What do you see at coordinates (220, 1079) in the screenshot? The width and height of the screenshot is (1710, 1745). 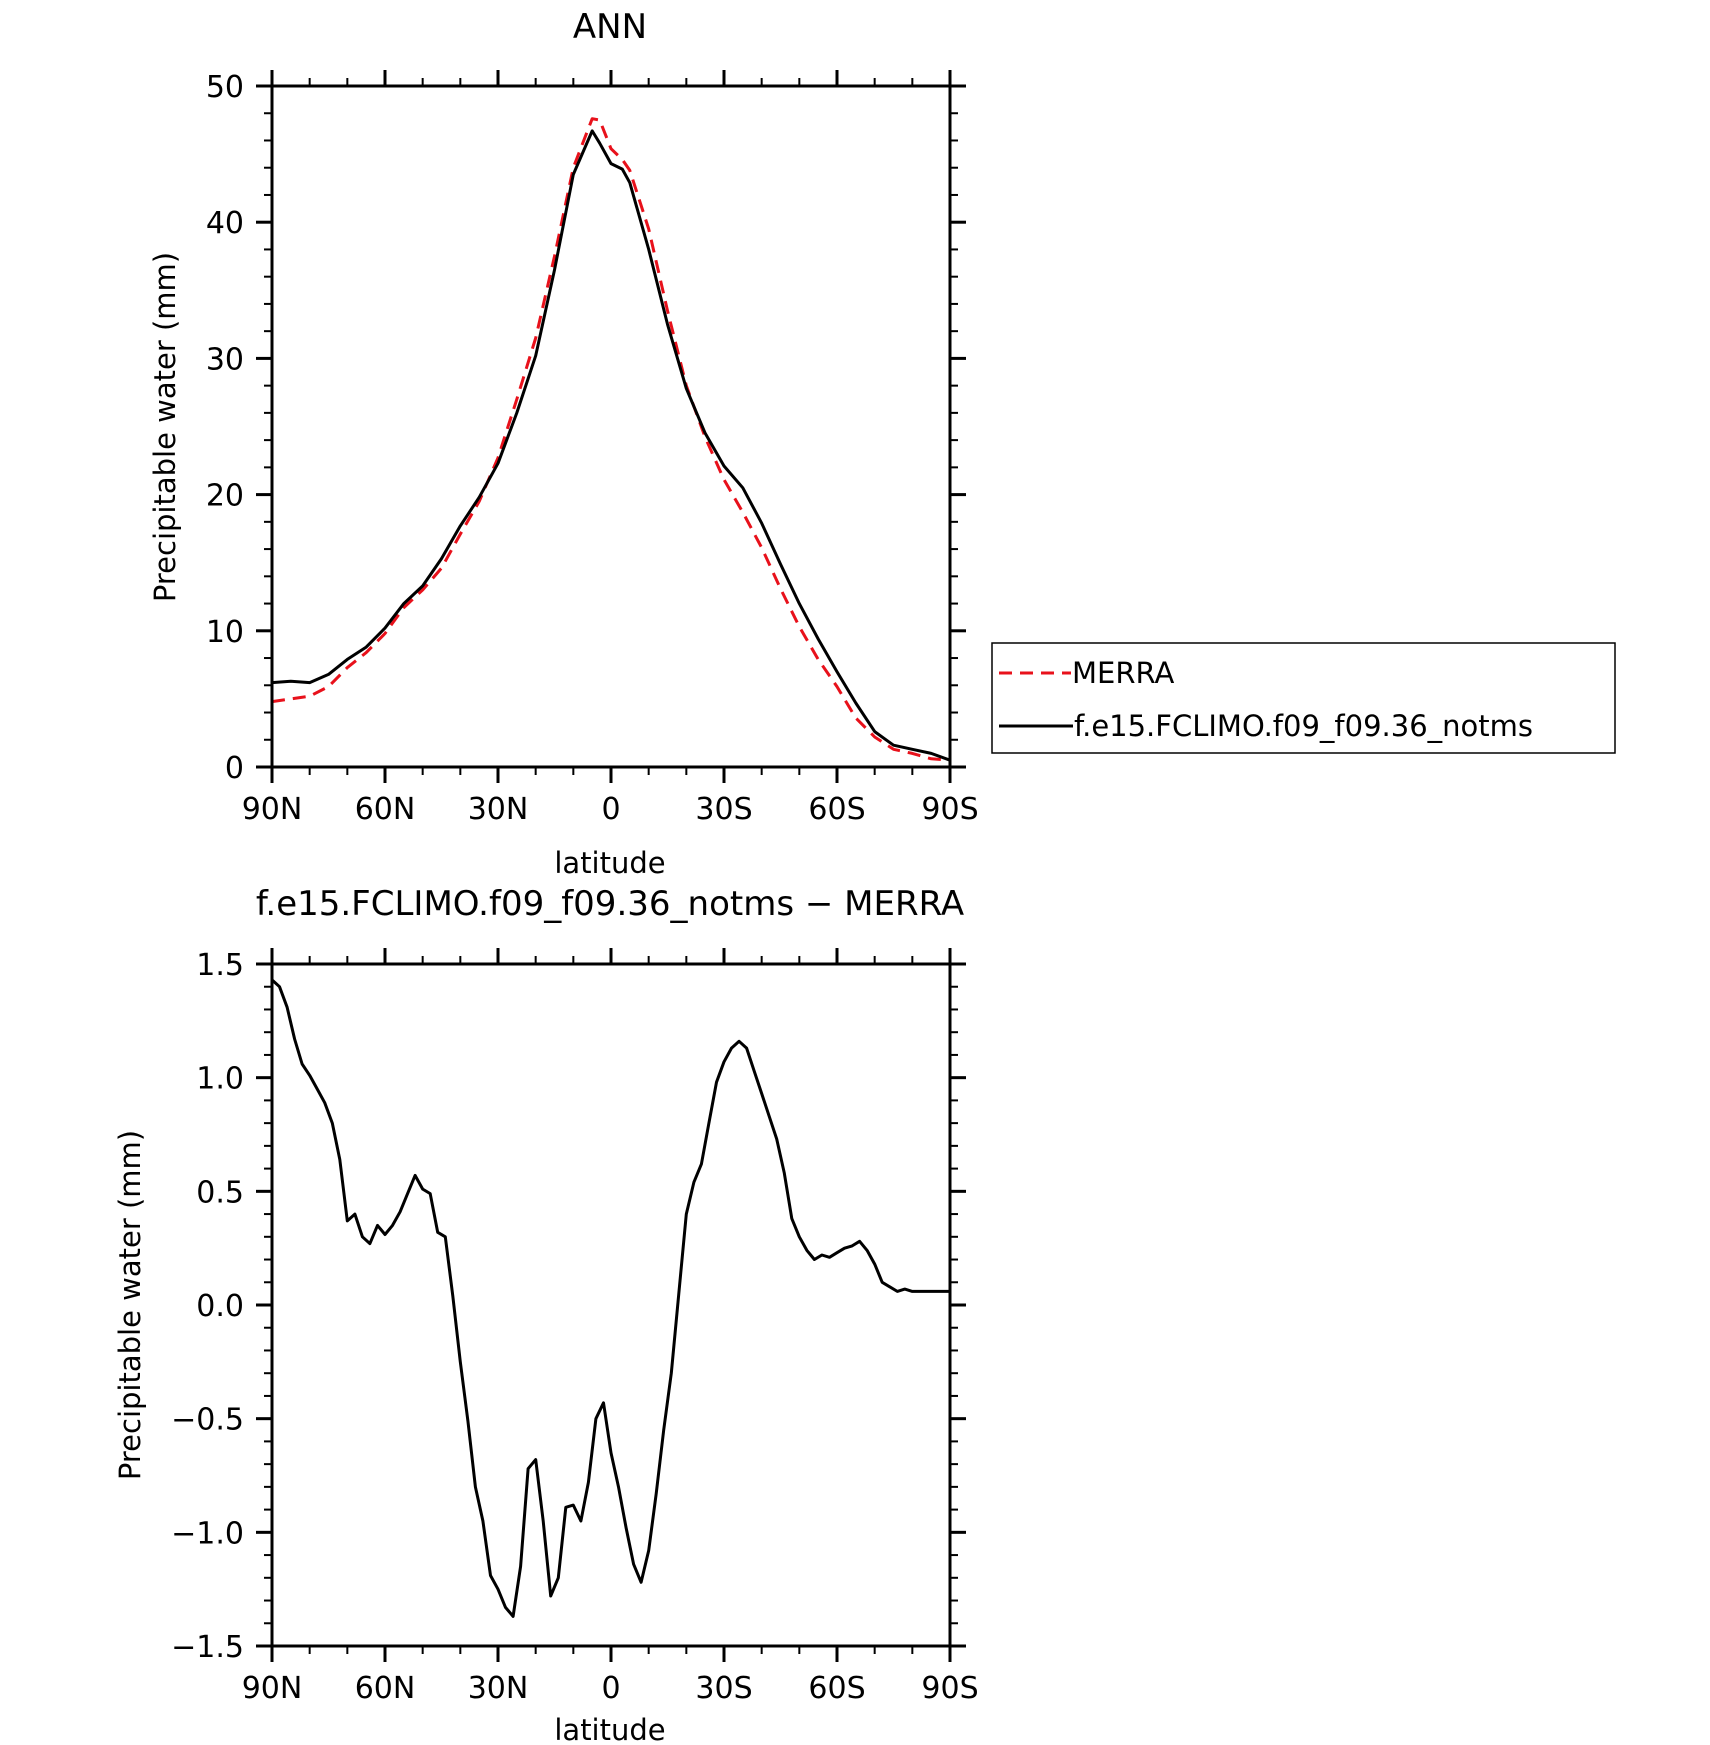 I see `y-tick-label: 1.0` at bounding box center [220, 1079].